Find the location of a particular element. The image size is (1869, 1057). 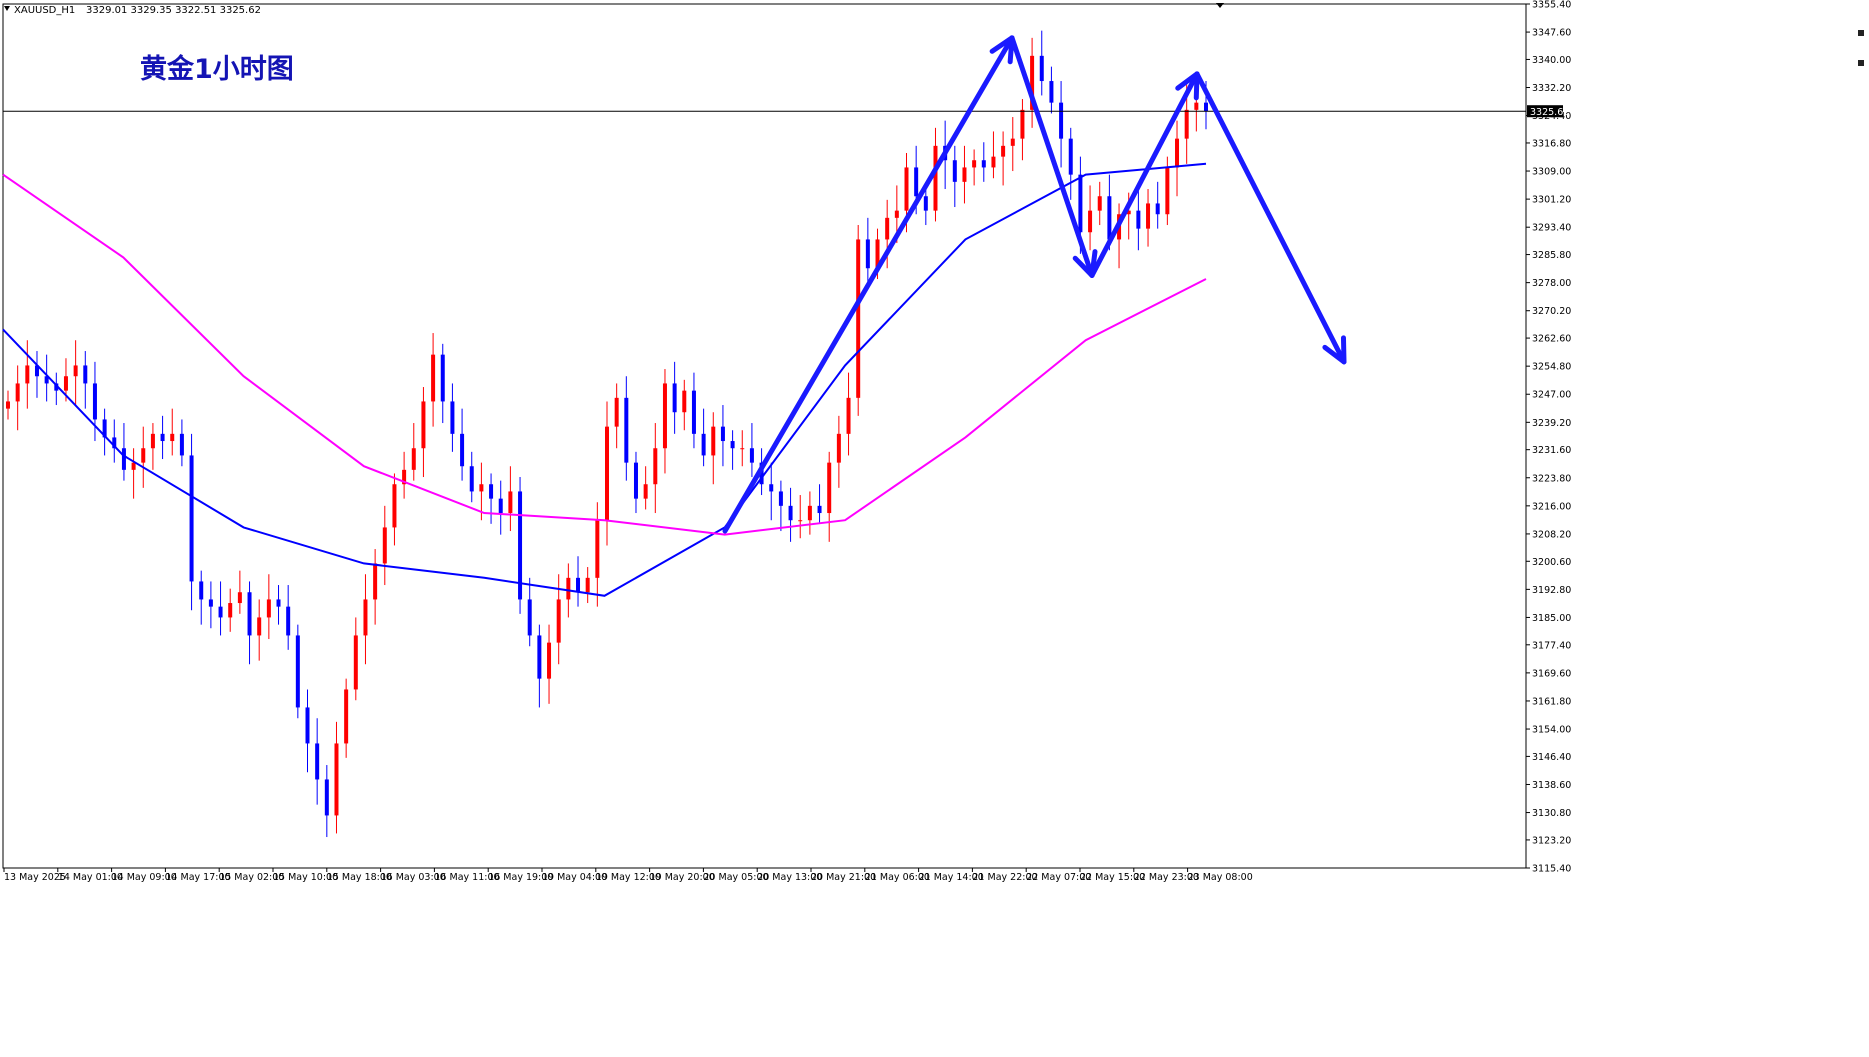

y-tick-label: 3130.80 is located at coordinates (1551, 813).